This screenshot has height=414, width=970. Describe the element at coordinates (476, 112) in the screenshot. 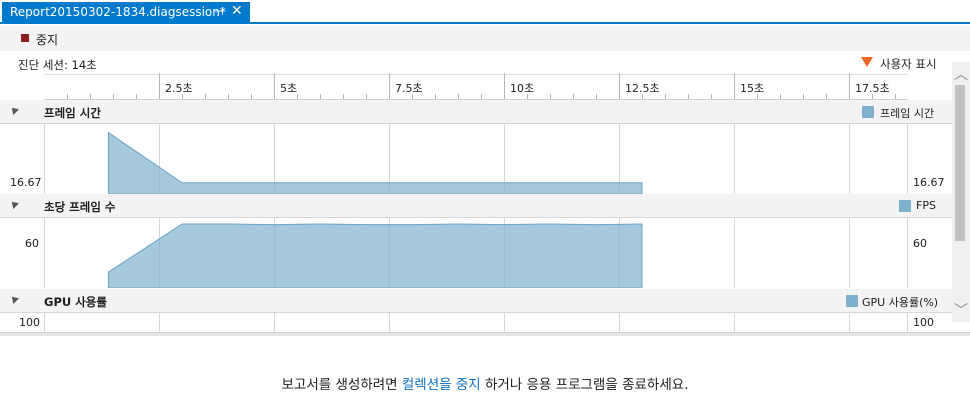

I see `section-header-frame-time: 프레임 시간 프레임 시간` at that location.